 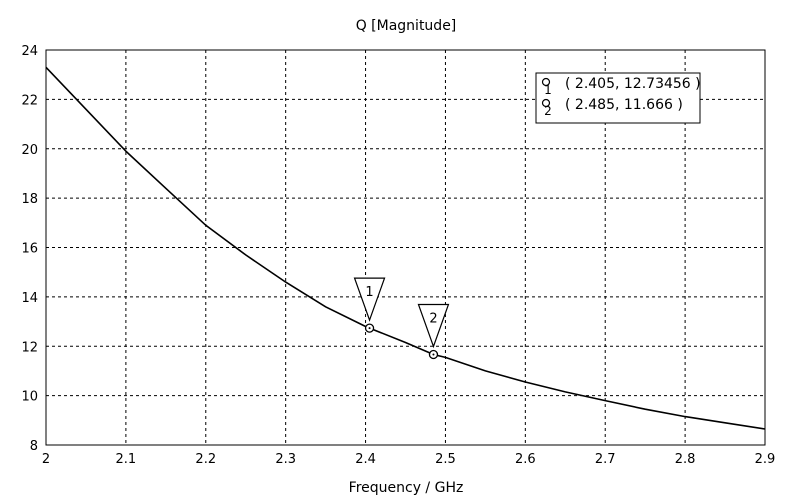 I want to click on legend-marker-number: 1, so click(x=548, y=90).